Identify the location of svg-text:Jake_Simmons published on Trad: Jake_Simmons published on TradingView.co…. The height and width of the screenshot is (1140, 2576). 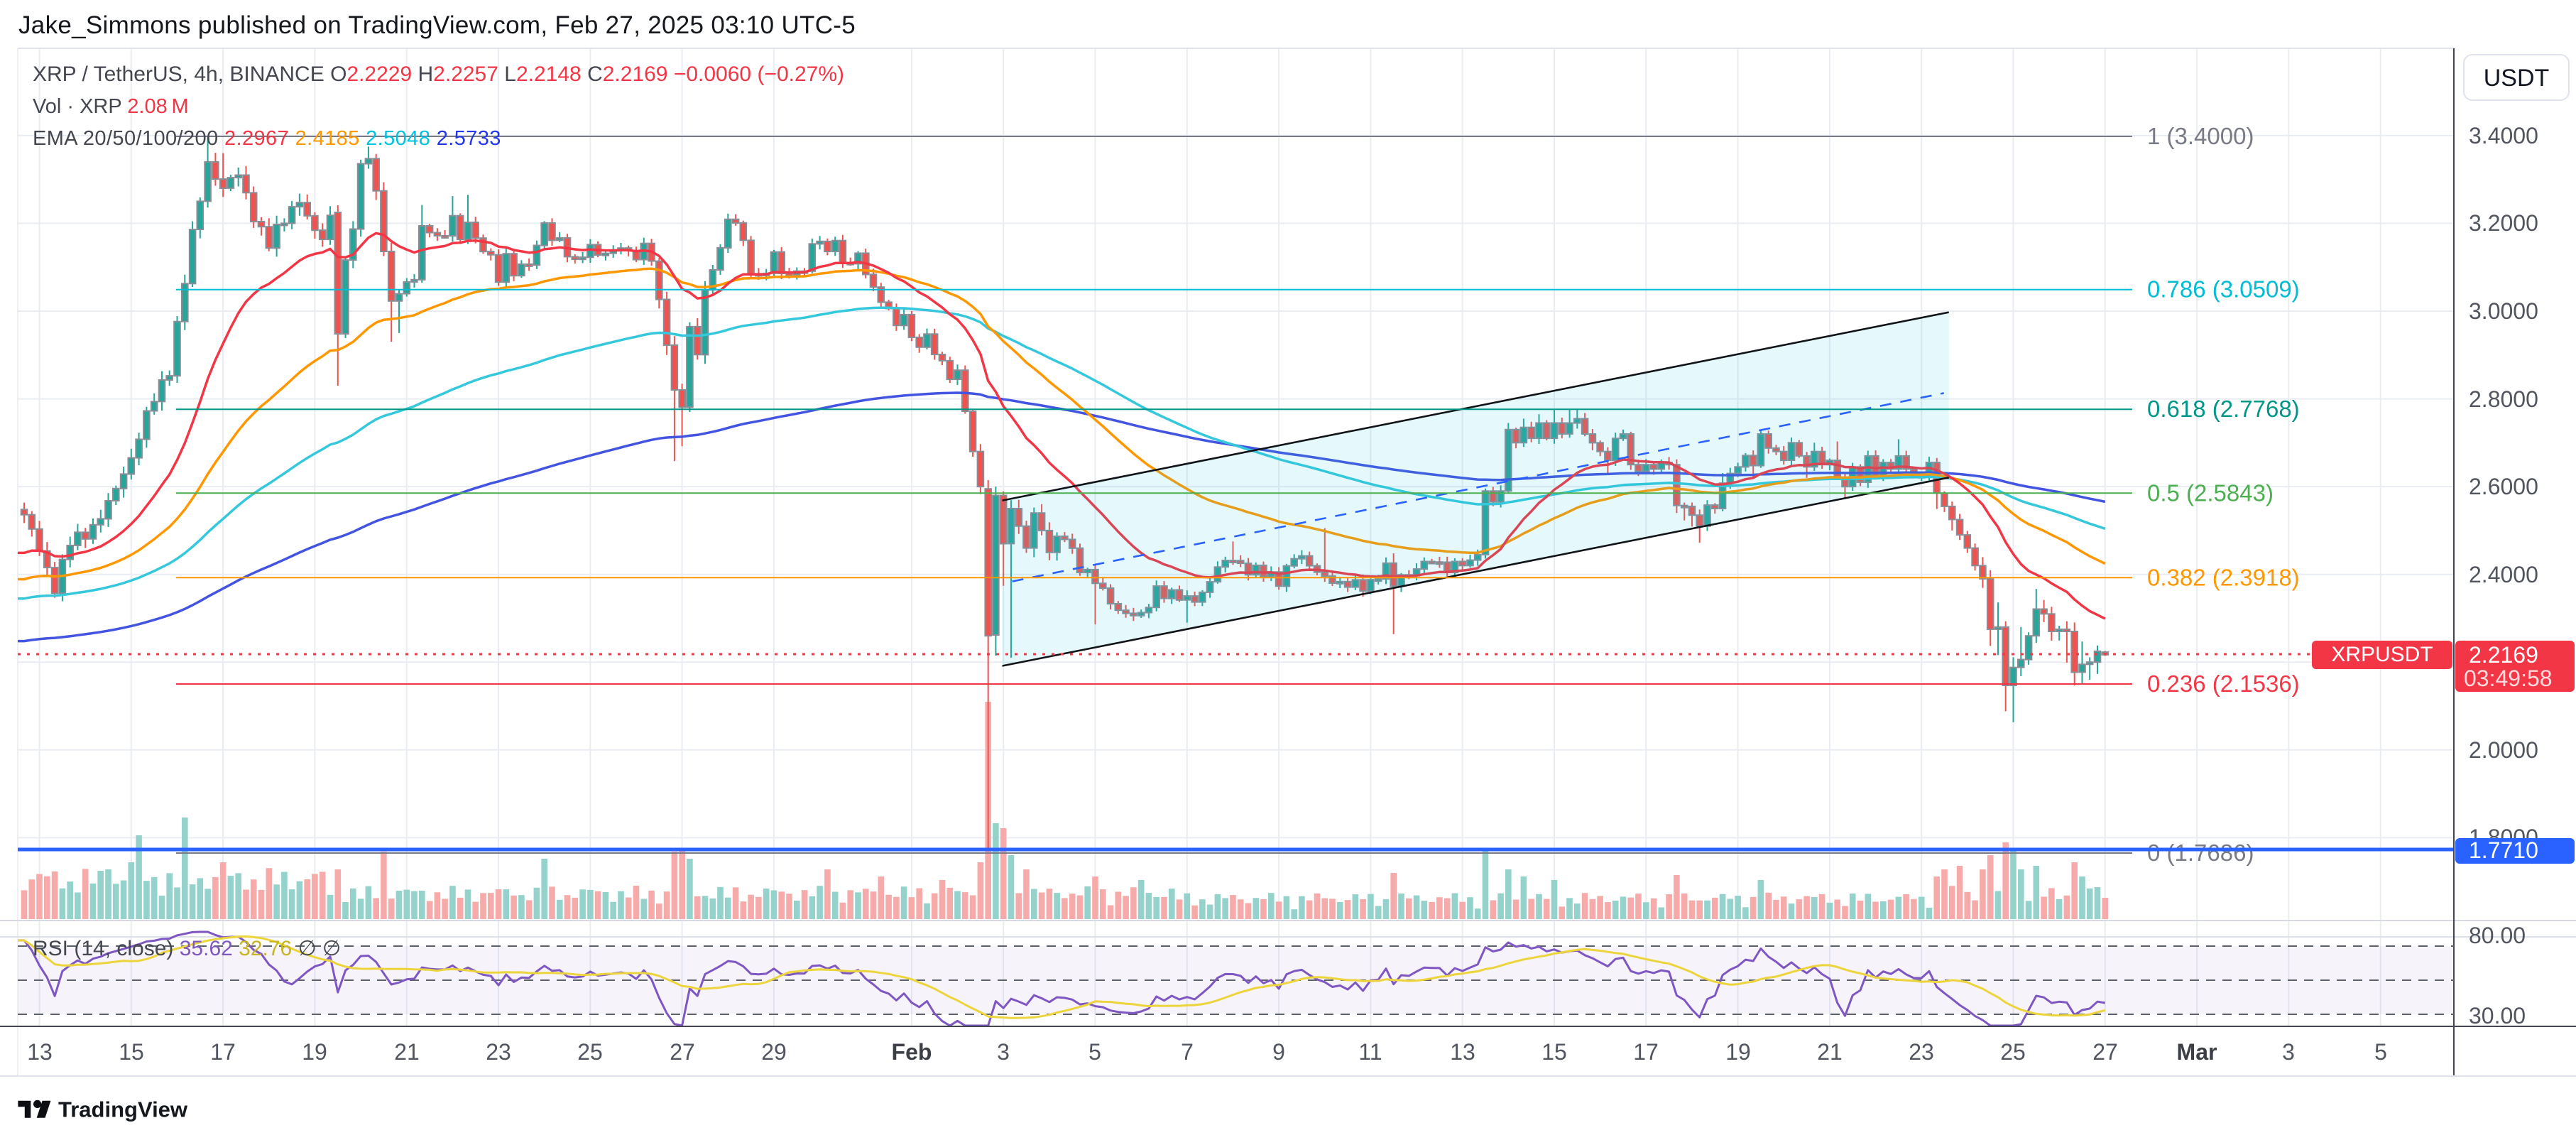
(437, 25).